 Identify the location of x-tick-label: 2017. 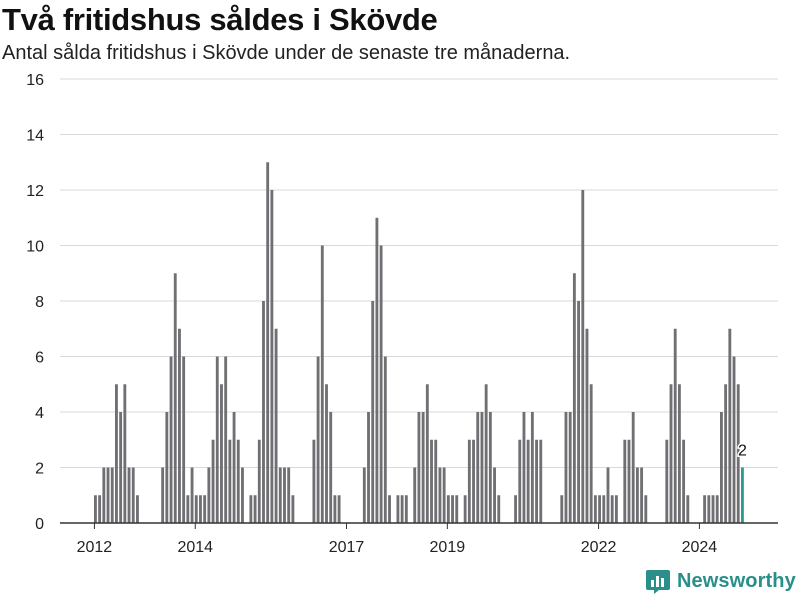
(347, 547).